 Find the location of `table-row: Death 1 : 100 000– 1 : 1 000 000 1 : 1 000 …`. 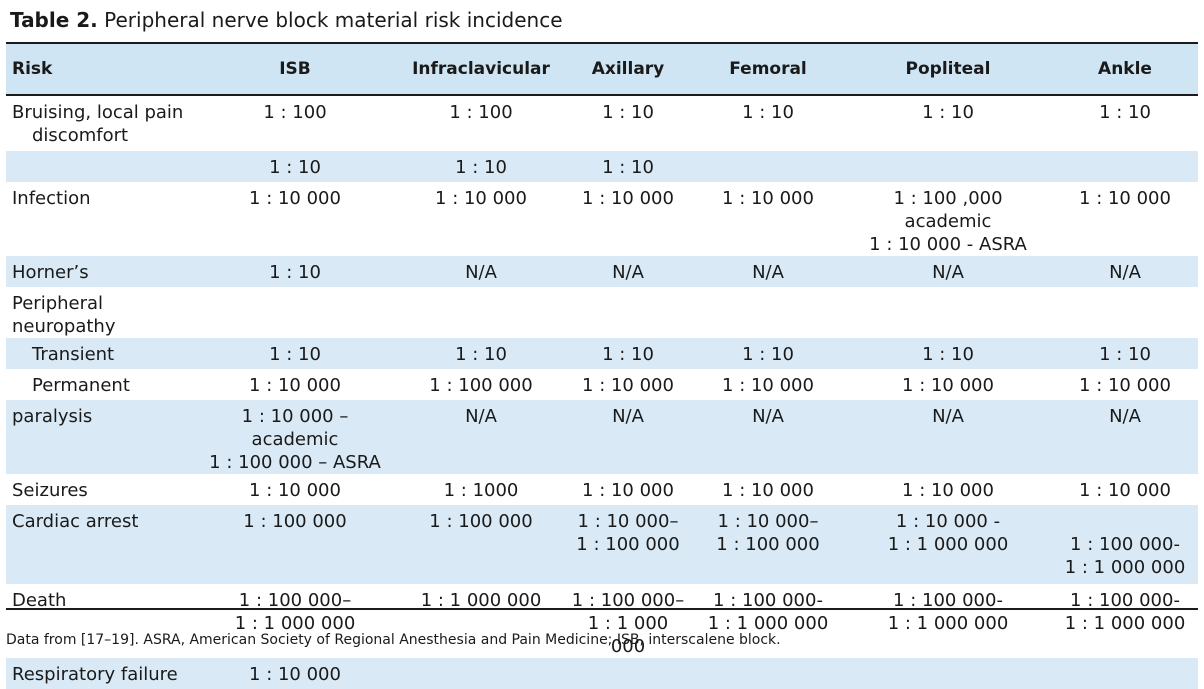

table-row: Death 1 : 100 000– 1 : 1 000 000 1 : 1 000 … is located at coordinates (602, 621).